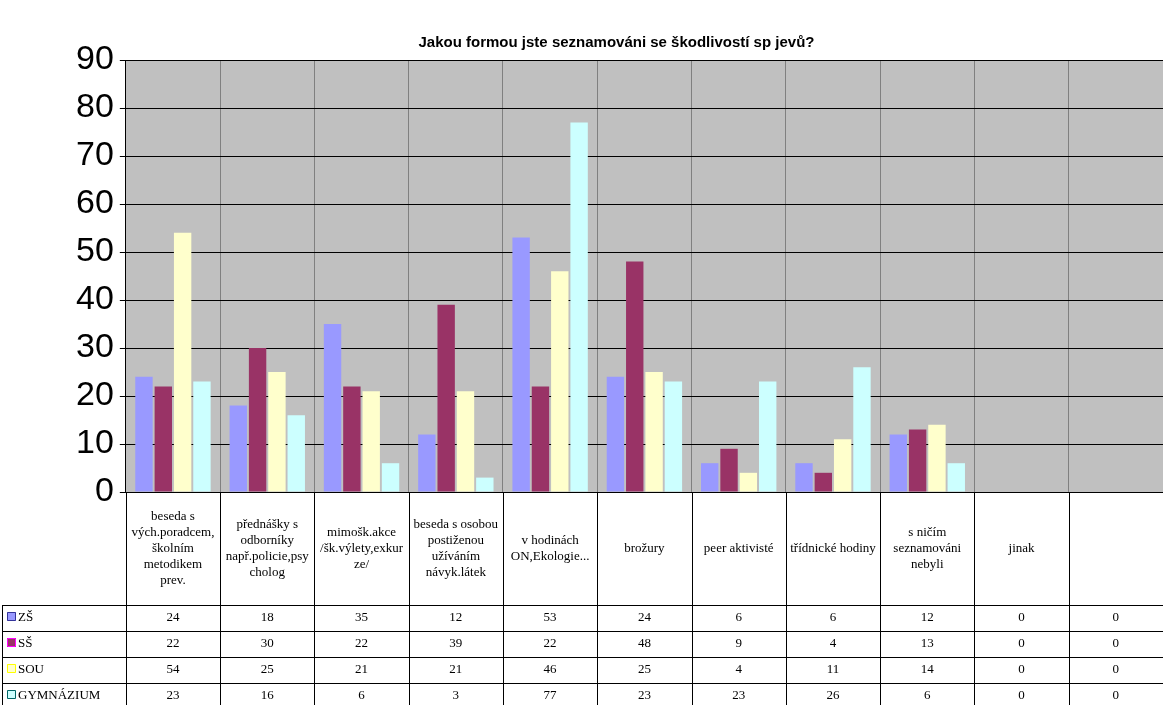 This screenshot has height=705, width=1163. What do you see at coordinates (94, 441) in the screenshot?
I see `y-tick-label: 10` at bounding box center [94, 441].